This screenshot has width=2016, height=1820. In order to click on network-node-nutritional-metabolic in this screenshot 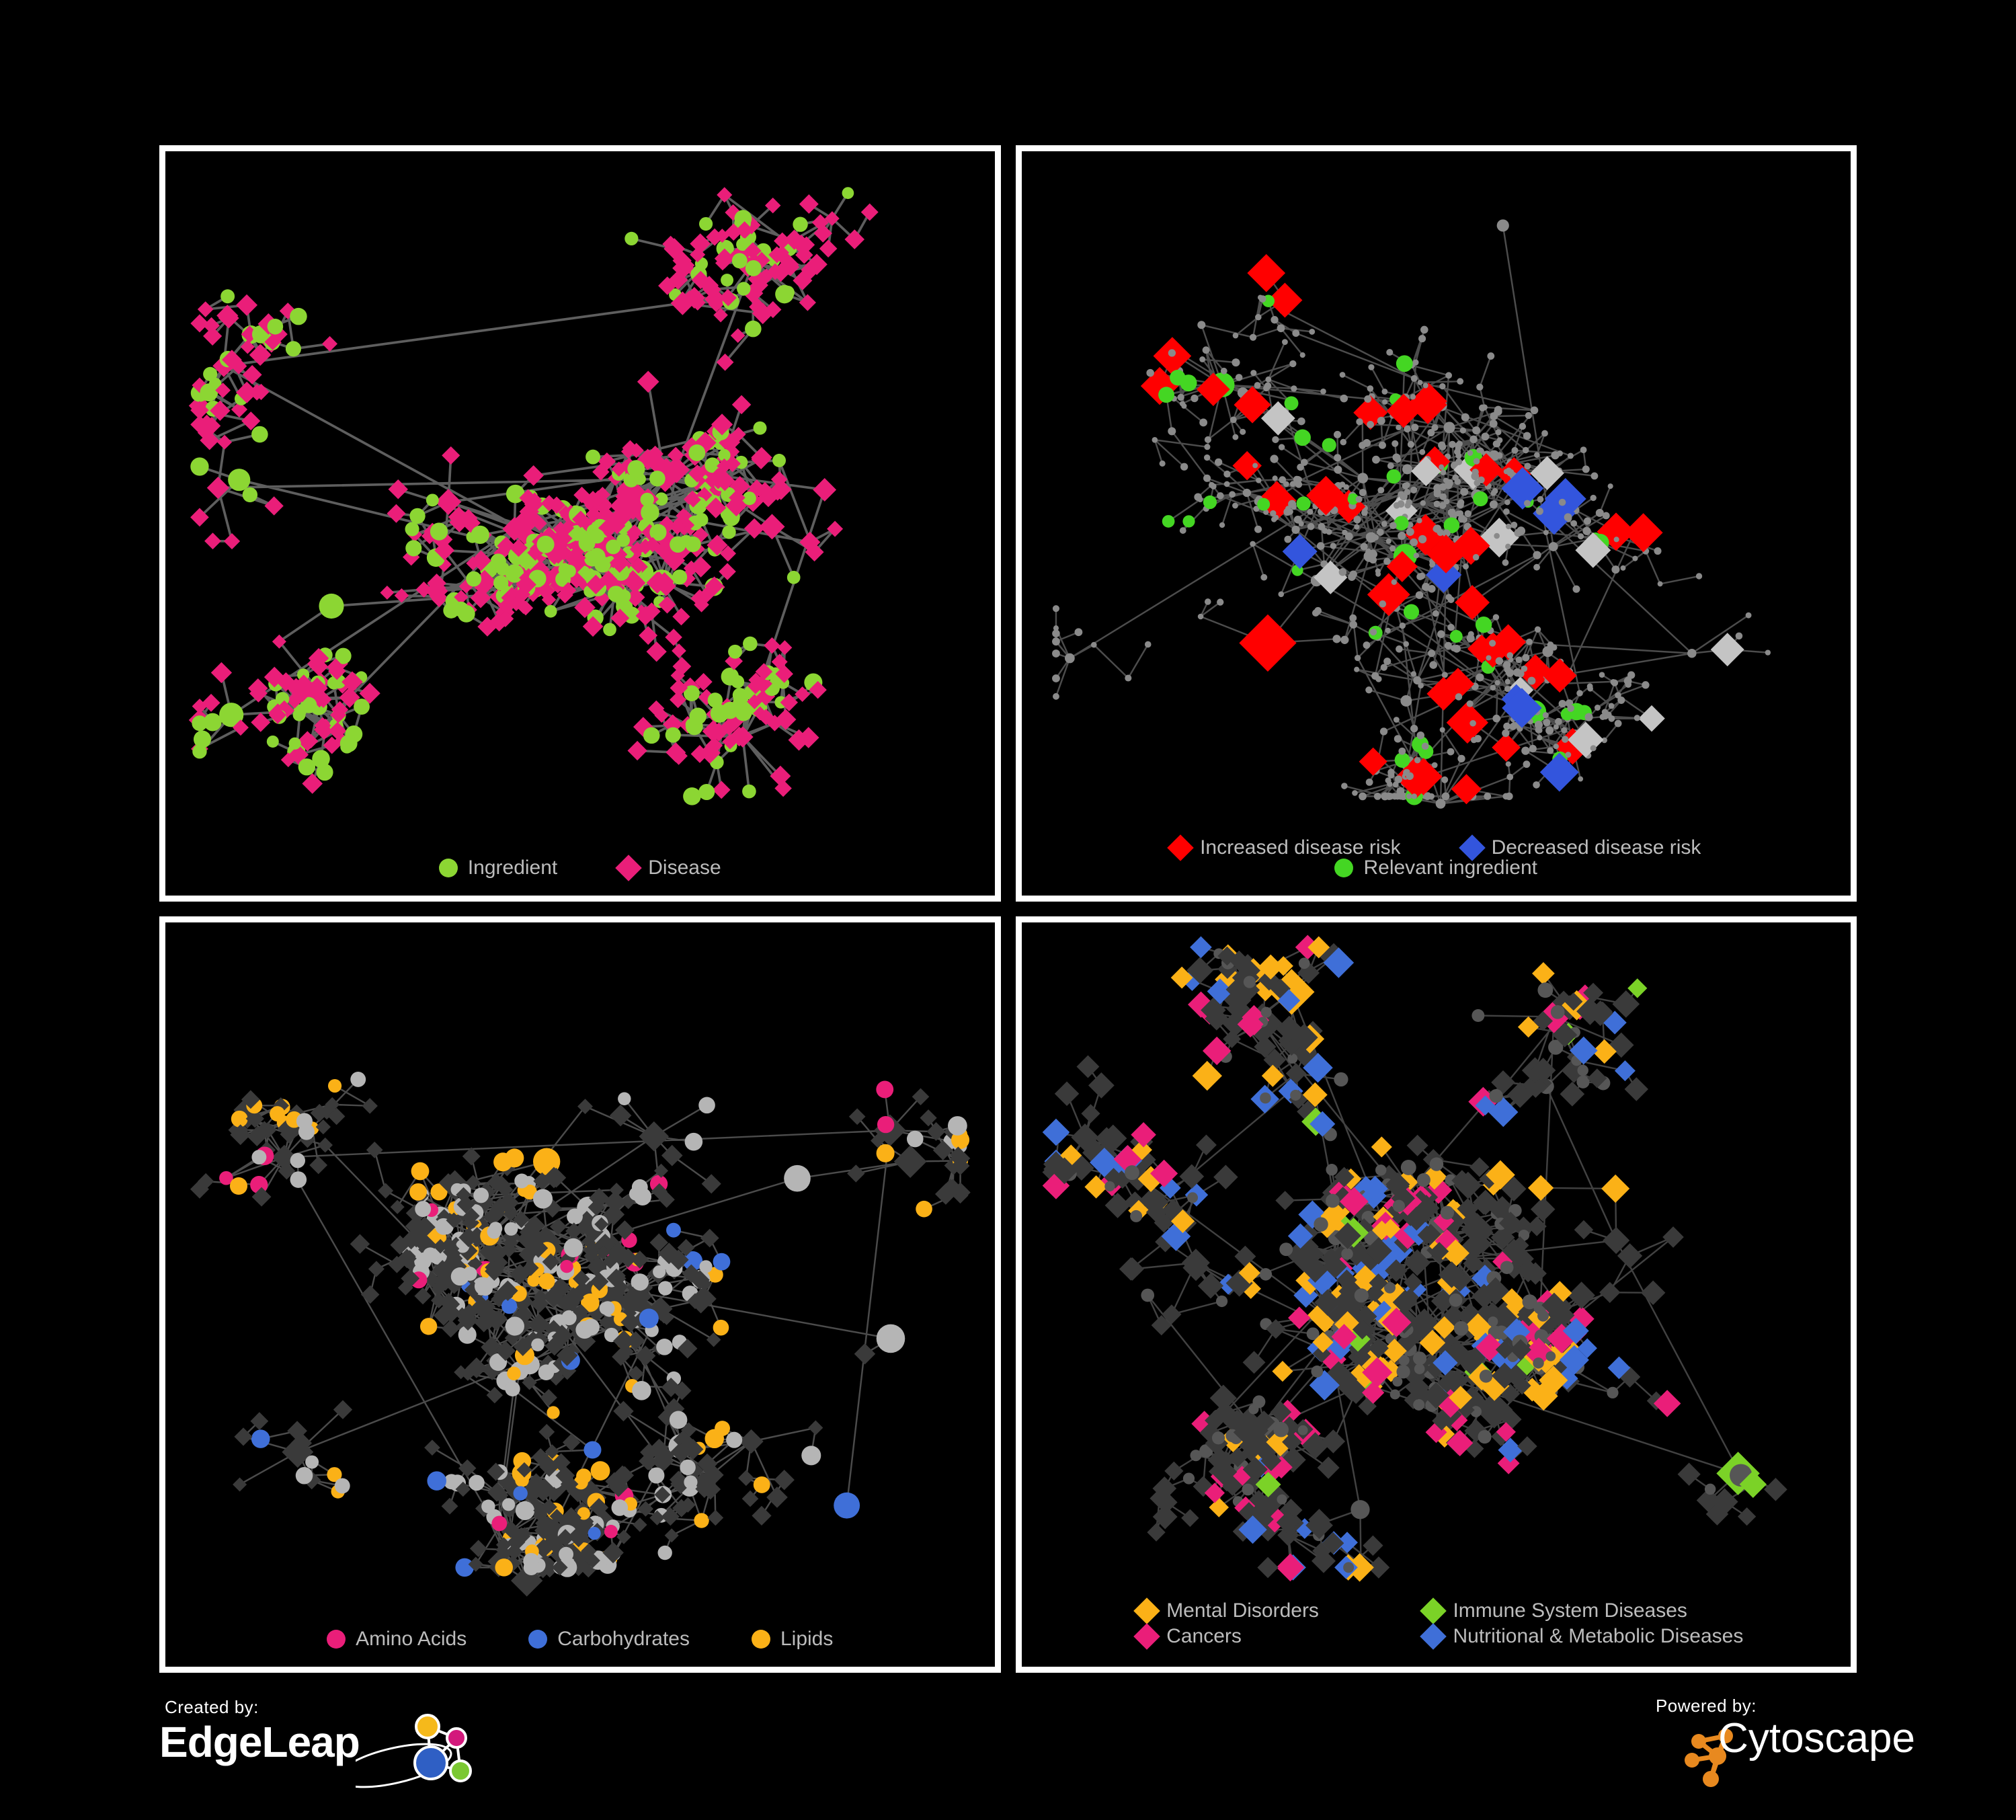, I will do `click(1288, 1000)`.